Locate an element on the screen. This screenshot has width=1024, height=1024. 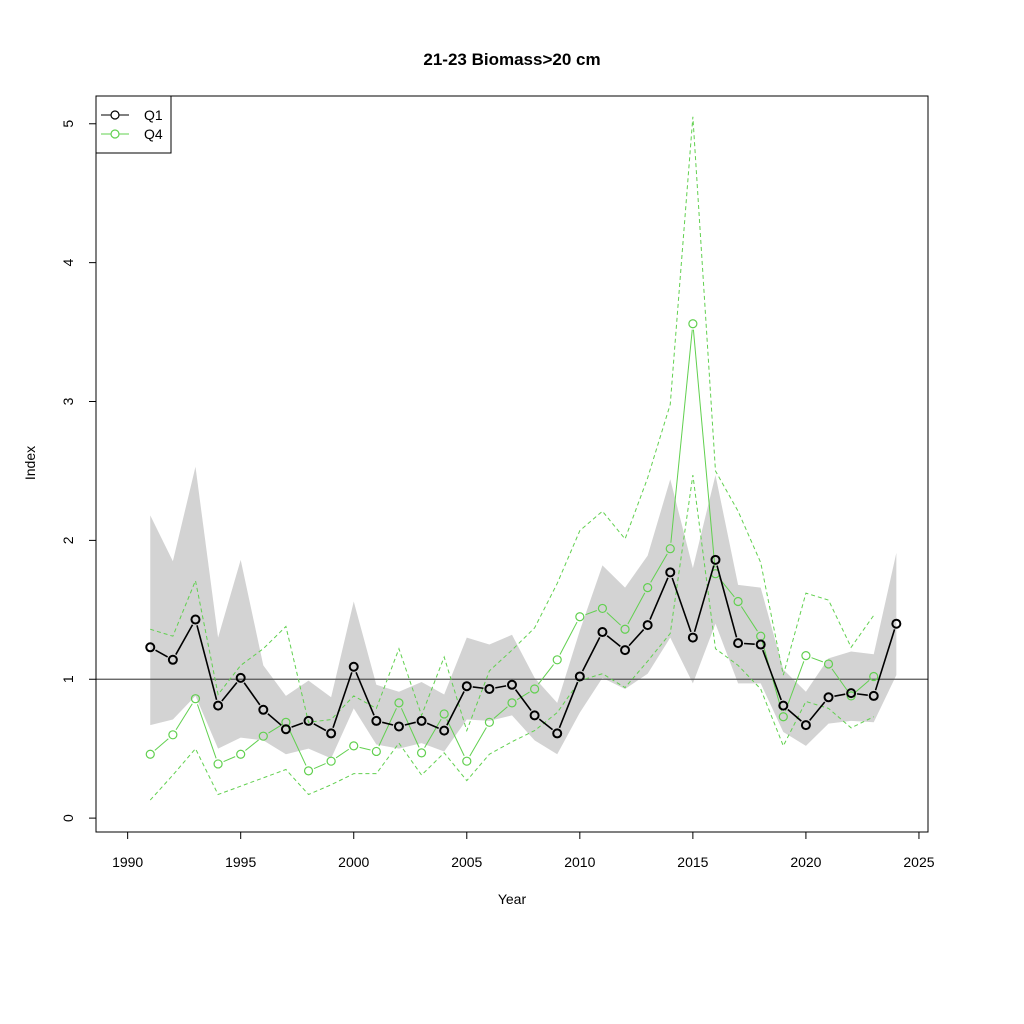
x-tick-label: 2005 is located at coordinates (466, 862).